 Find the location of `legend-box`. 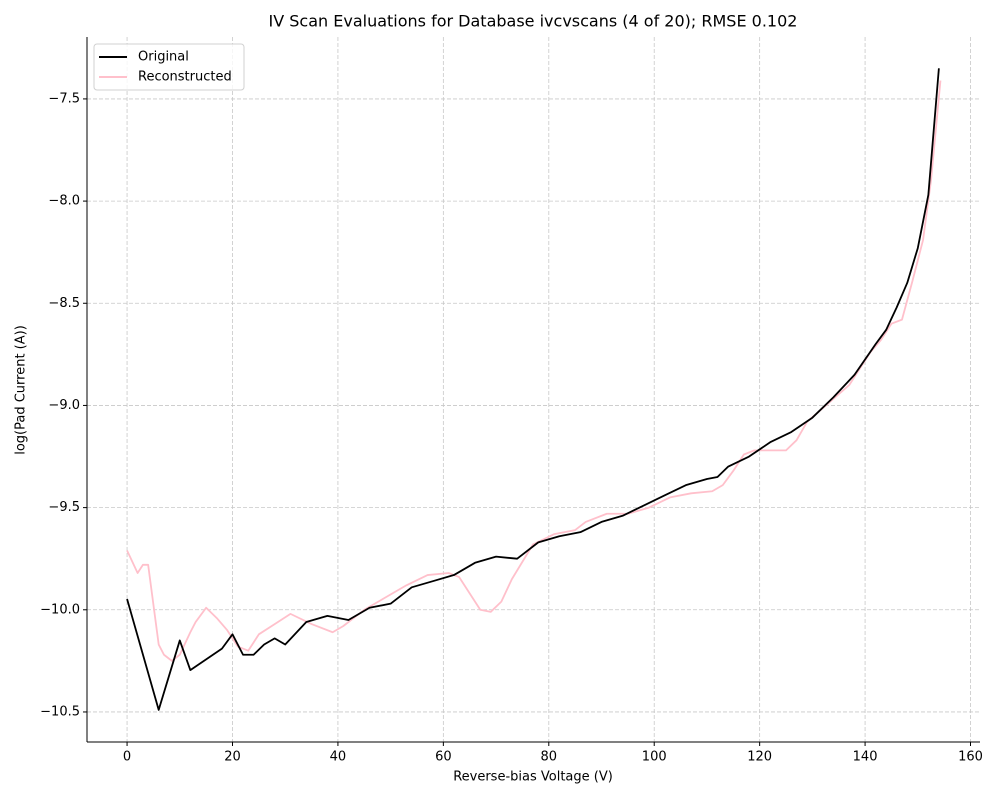

legend-box is located at coordinates (169, 67).